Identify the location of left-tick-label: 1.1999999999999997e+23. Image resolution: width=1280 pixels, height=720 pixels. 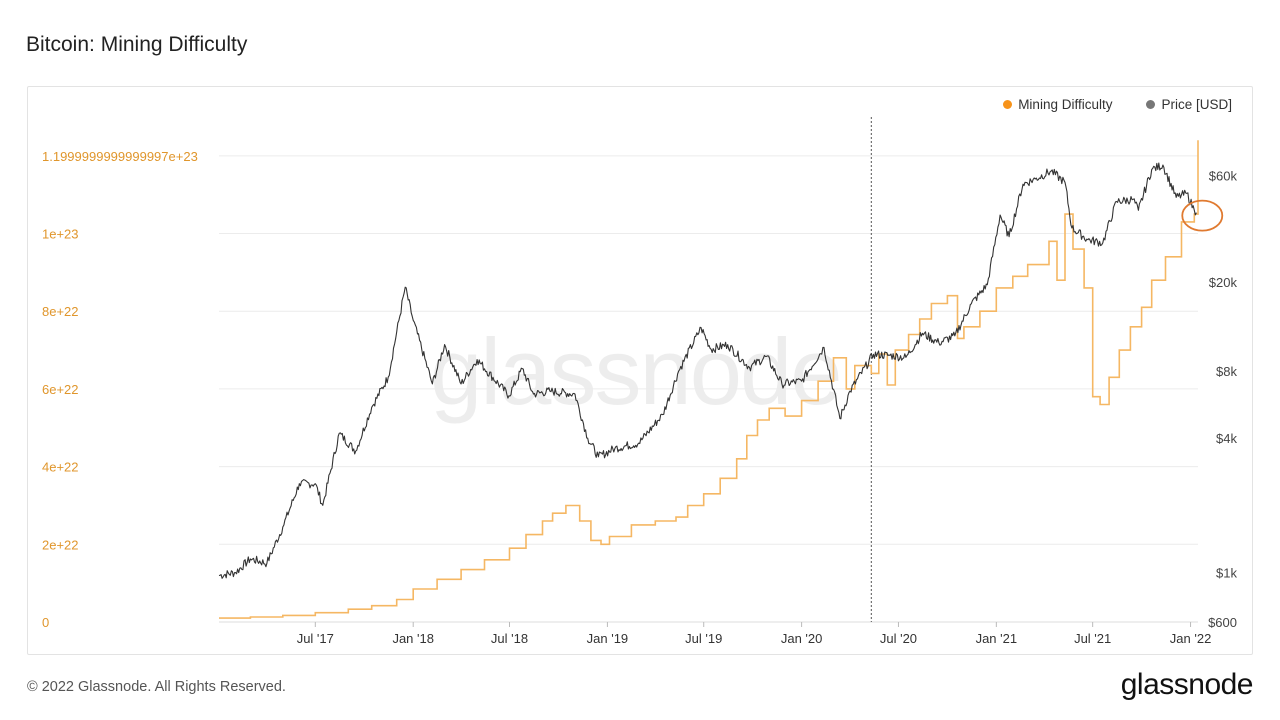
(120, 156).